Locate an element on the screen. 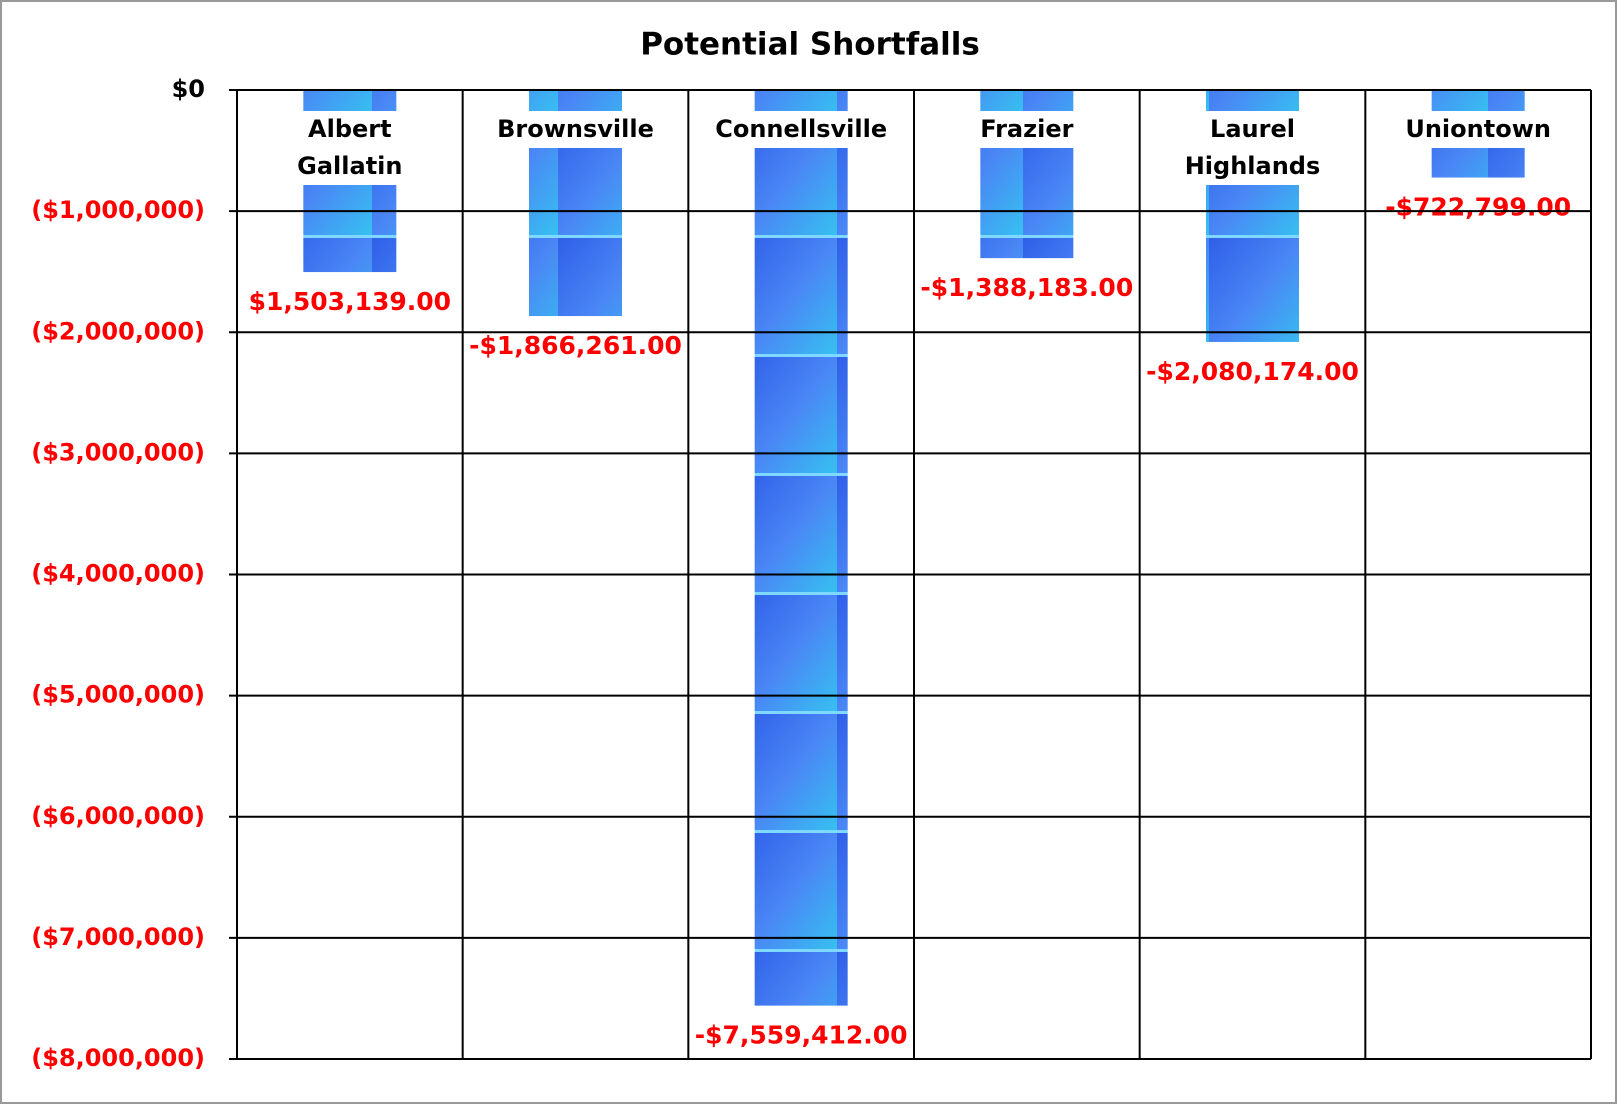 This screenshot has height=1104, width=1617. y-tick-label: ($3,000,000) is located at coordinates (118, 452).